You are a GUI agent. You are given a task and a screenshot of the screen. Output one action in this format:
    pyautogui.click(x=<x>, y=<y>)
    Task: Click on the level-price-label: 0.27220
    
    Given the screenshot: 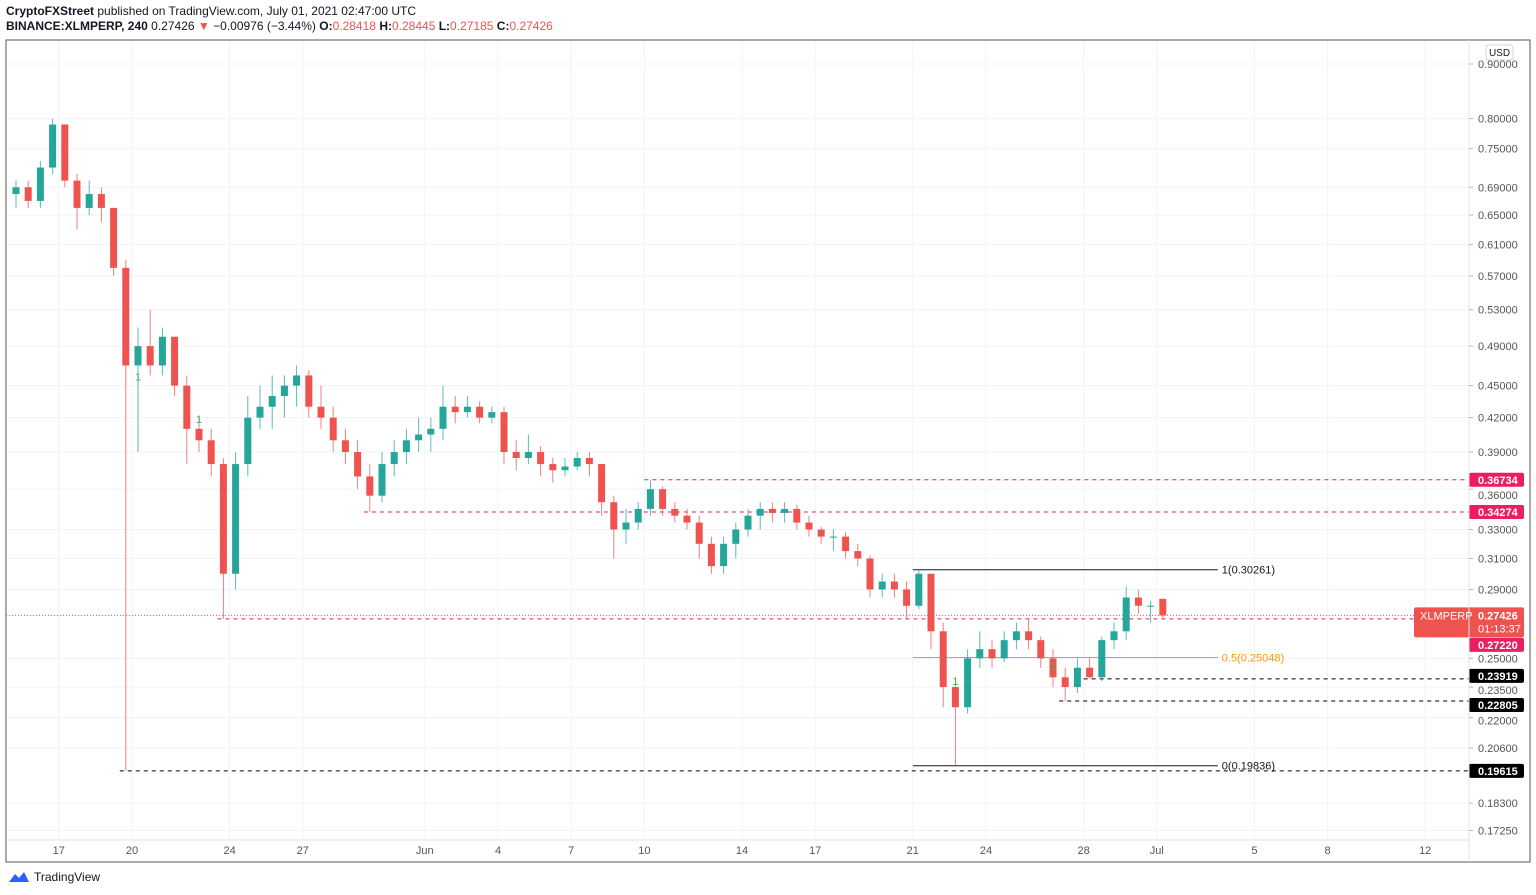 What is the action you would take?
    pyautogui.click(x=1498, y=646)
    